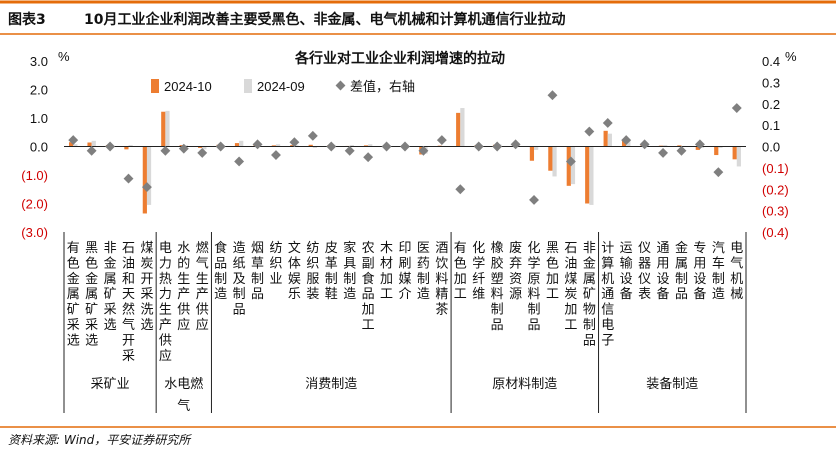  What do you see at coordinates (791, 56) in the screenshot?
I see `right-axis-unit: %` at bounding box center [791, 56].